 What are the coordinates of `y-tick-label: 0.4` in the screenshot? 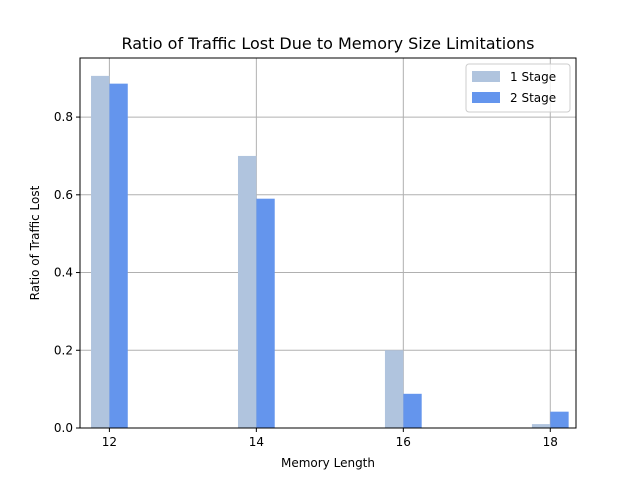 It's located at (63, 273).